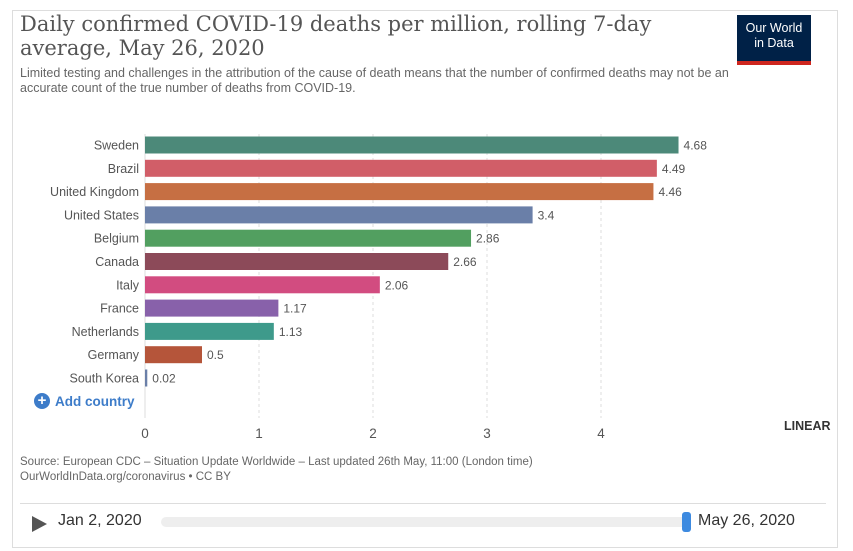 This screenshot has height=551, width=853. I want to click on value-label: 3.4, so click(546, 215).